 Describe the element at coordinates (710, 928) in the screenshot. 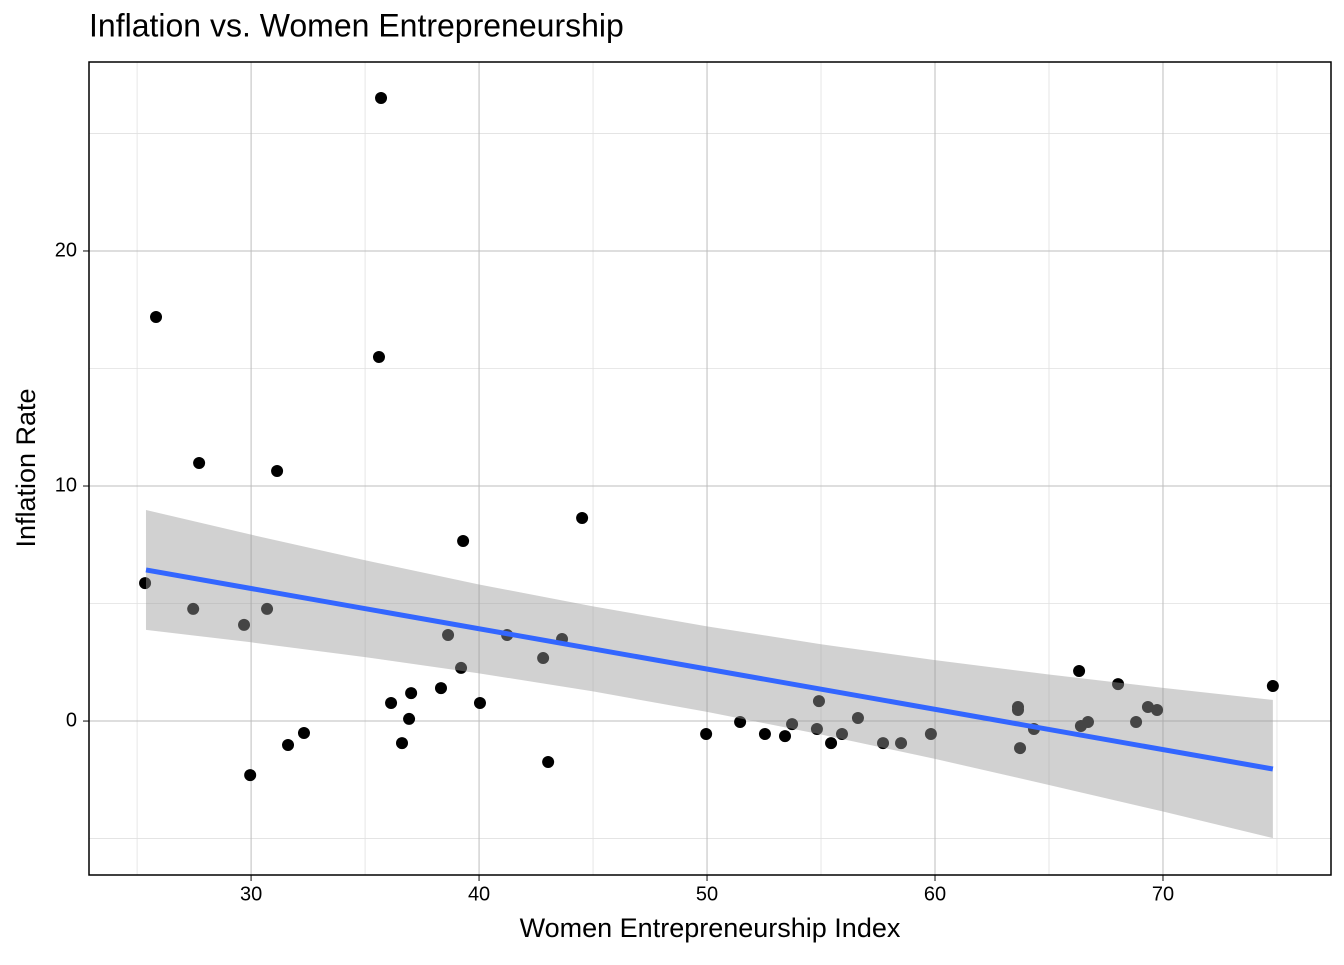

I see `x-axis-title: Women Entrepreneurship Index` at that location.